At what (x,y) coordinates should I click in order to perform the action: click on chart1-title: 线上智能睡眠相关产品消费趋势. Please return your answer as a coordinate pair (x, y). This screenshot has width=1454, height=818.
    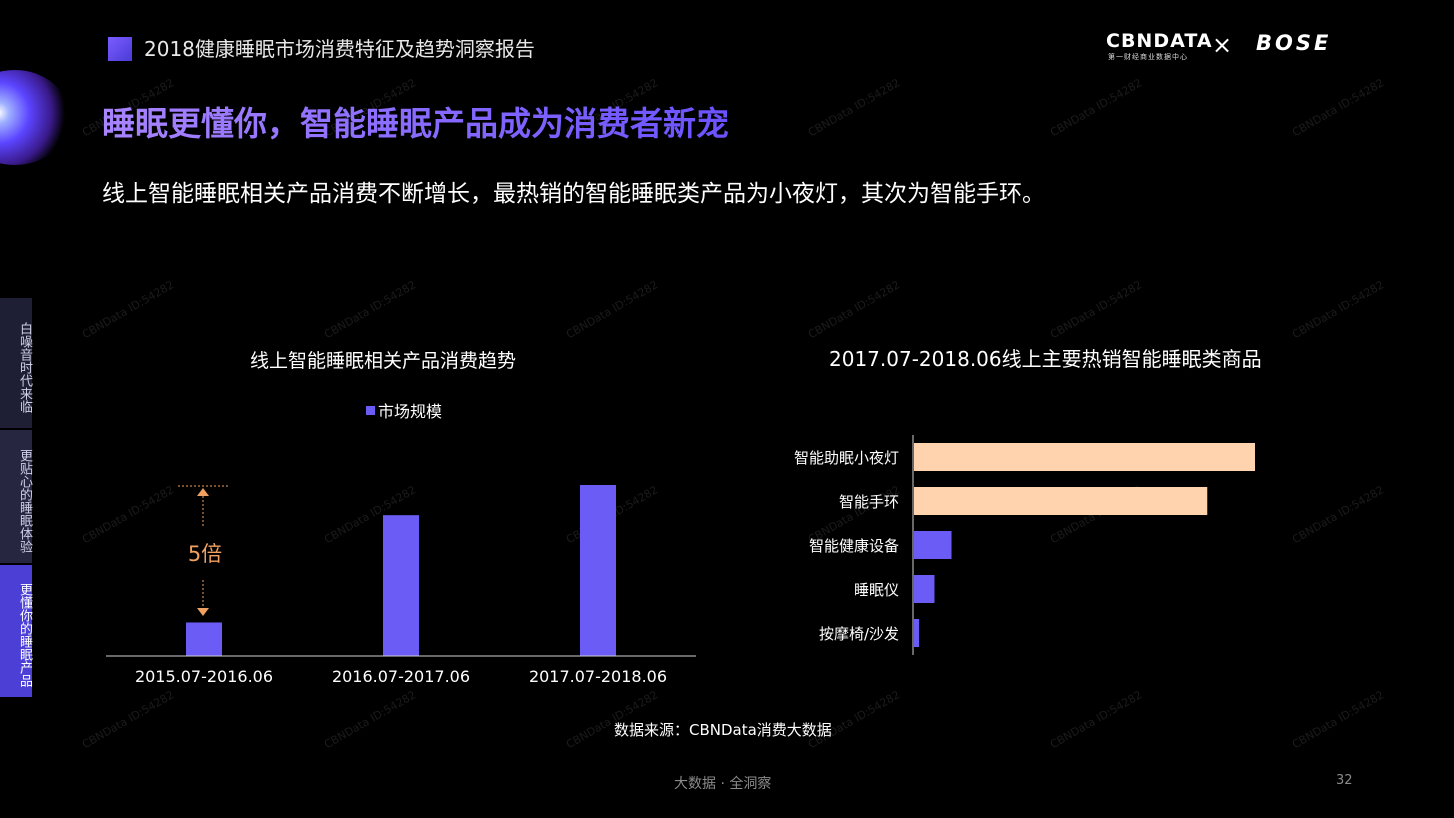
    Looking at the image, I should click on (383, 361).